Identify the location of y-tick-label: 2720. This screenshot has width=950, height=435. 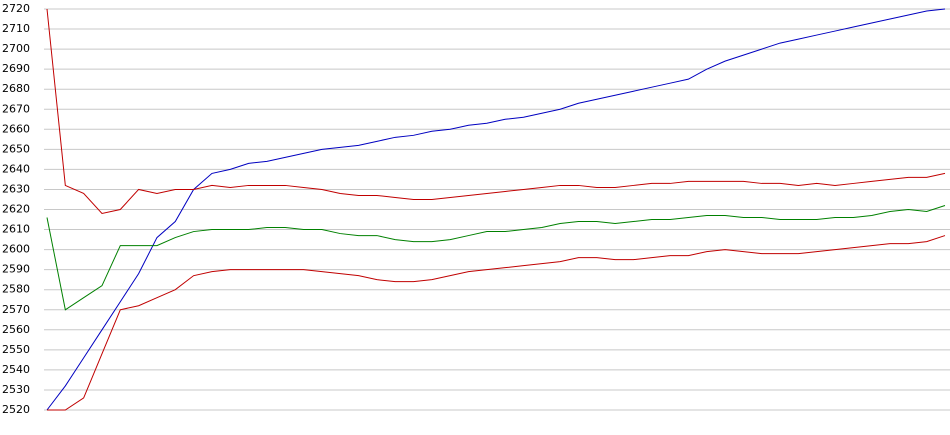
(16, 8).